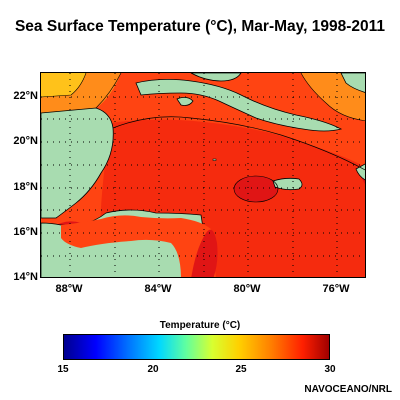 This screenshot has height=400, width=400. What do you see at coordinates (214, 159) in the screenshot?
I see `cayman-islands` at bounding box center [214, 159].